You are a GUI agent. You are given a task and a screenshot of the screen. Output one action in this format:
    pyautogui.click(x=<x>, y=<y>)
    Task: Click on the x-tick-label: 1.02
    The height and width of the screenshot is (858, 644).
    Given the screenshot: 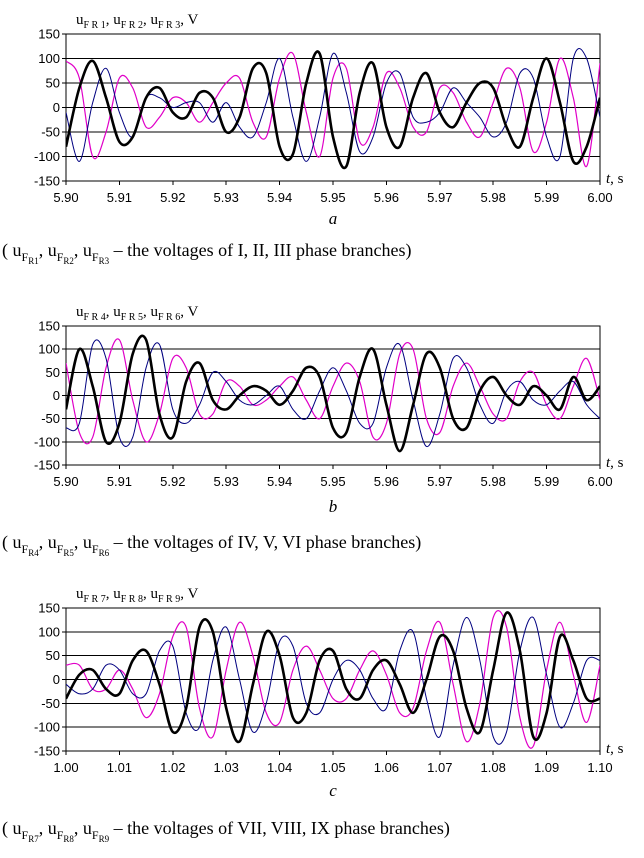 What is the action you would take?
    pyautogui.click(x=172, y=767)
    